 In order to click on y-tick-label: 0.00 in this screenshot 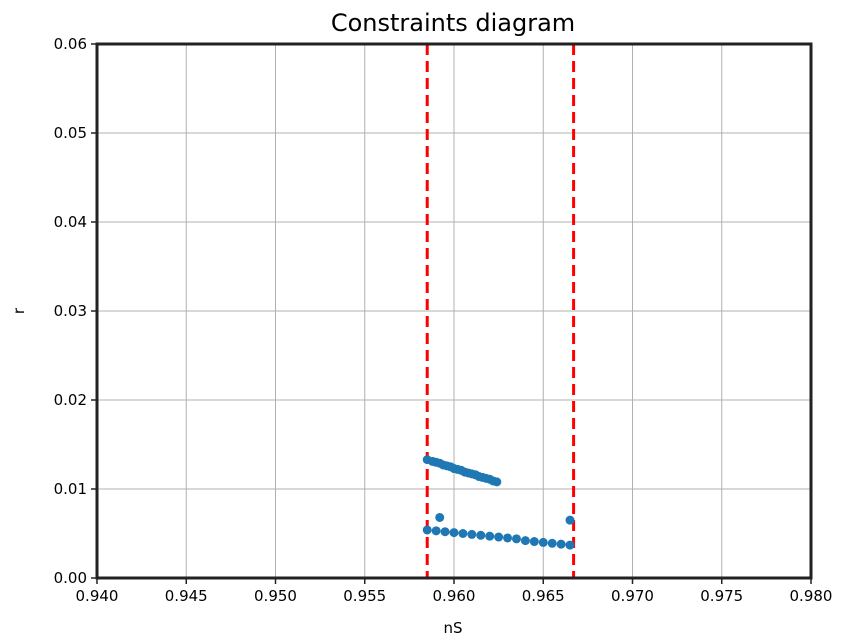, I will do `click(70, 578)`.